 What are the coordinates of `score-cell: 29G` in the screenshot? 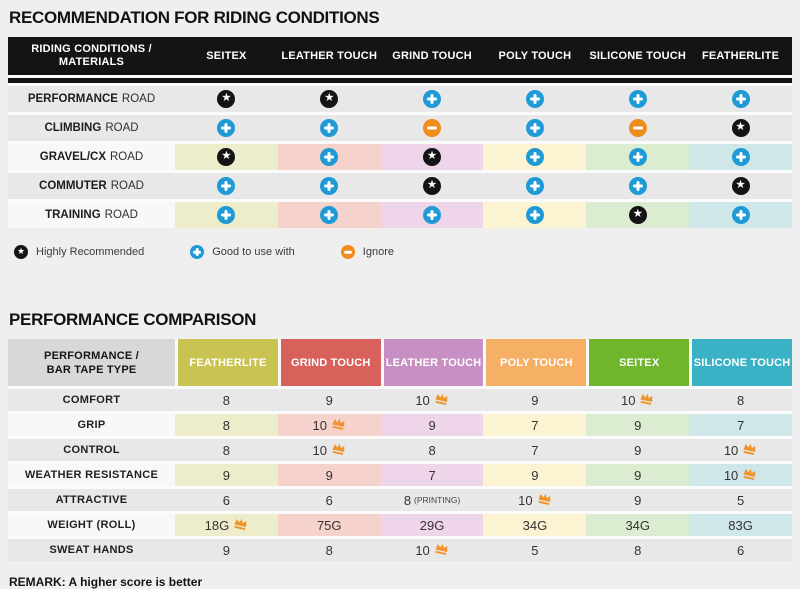 It's located at (432, 525).